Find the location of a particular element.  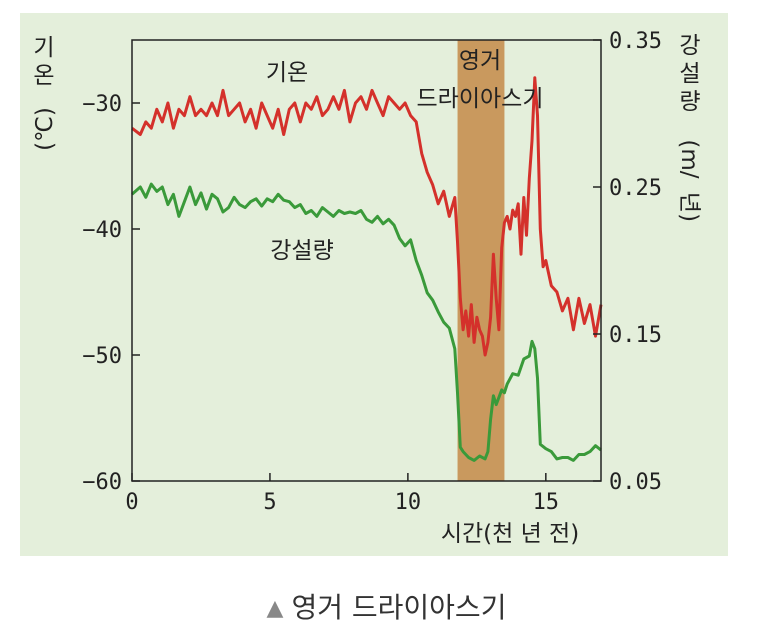

band-label-line1: 영거 is located at coordinates (480, 61).